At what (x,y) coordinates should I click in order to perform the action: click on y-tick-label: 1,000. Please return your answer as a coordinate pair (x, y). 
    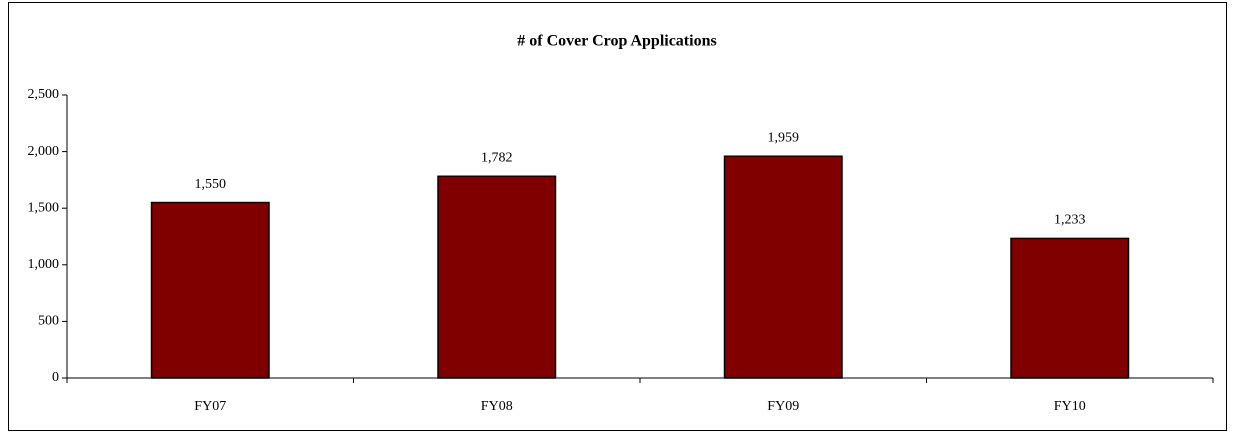
    Looking at the image, I should click on (44, 264).